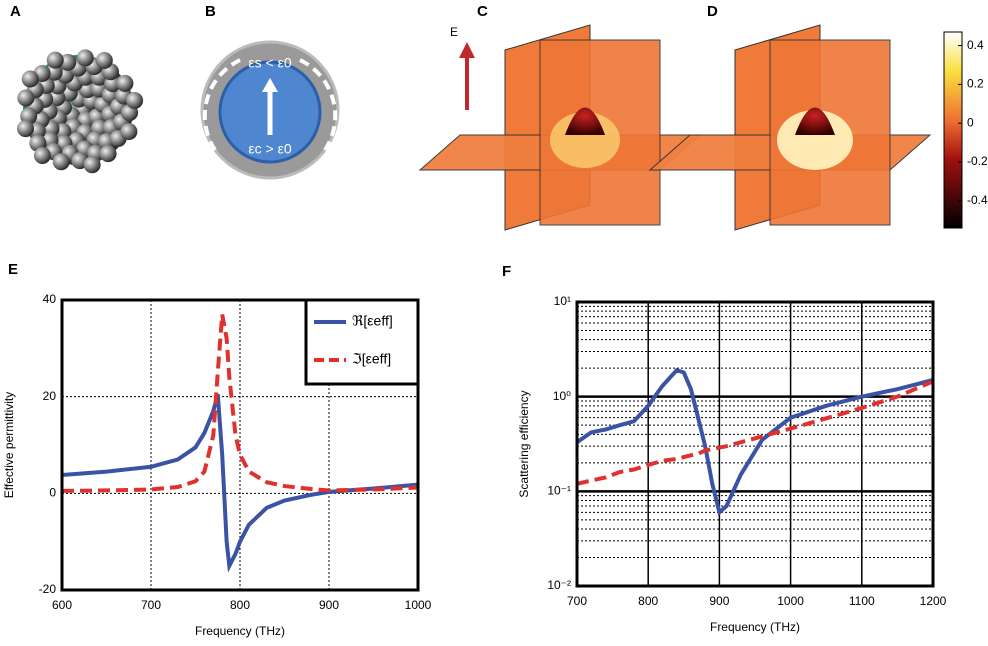 The image size is (988, 646). Describe the element at coordinates (372, 321) in the screenshot. I see `legend-label: ℜ[εeff]` at that location.